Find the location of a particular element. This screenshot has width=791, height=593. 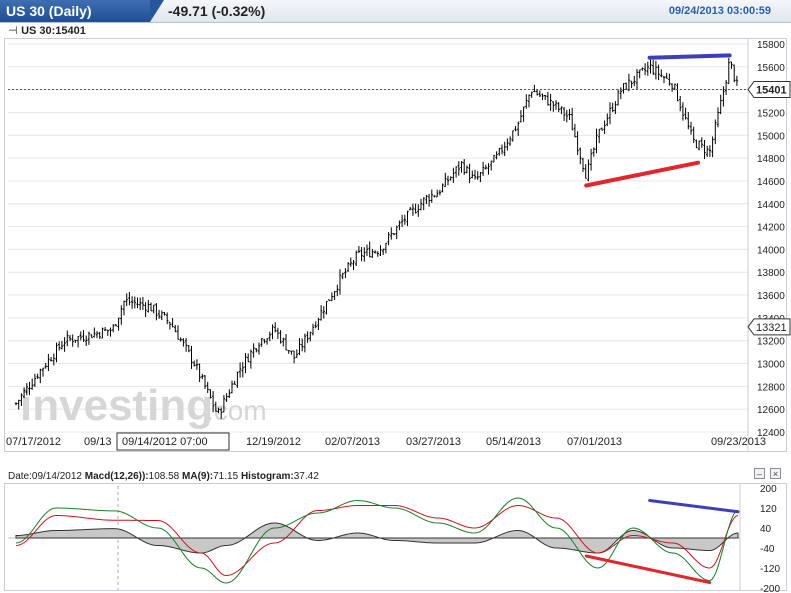

x-tick-label: 07/01/2013 is located at coordinates (594, 442).